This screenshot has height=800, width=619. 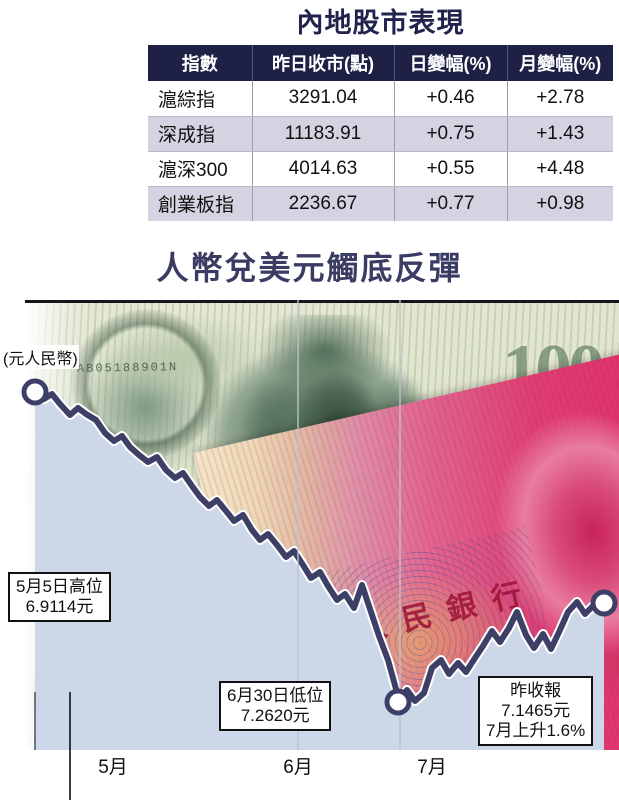 I want to click on marker-high-point, so click(x=35, y=392).